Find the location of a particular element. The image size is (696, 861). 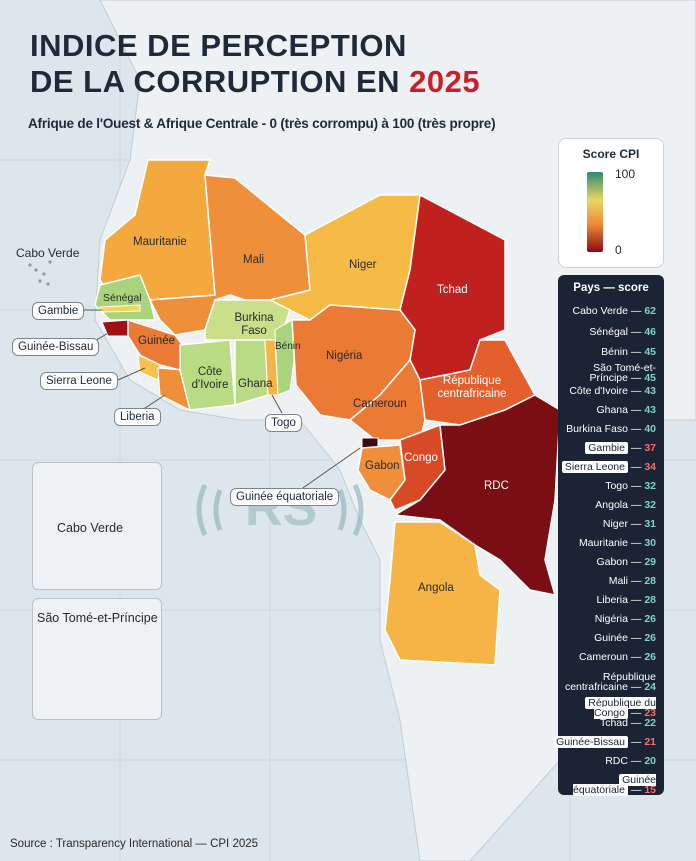

score-row-country: Mali is located at coordinates (618, 581).